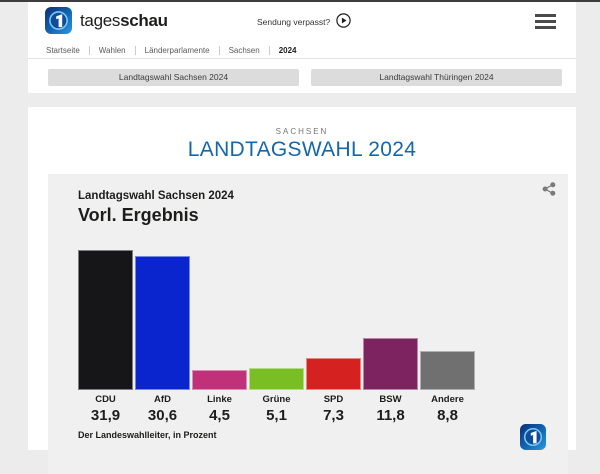 Image resolution: width=600 pixels, height=474 pixels. I want to click on bar-column: Linke 4,5, so click(219, 337).